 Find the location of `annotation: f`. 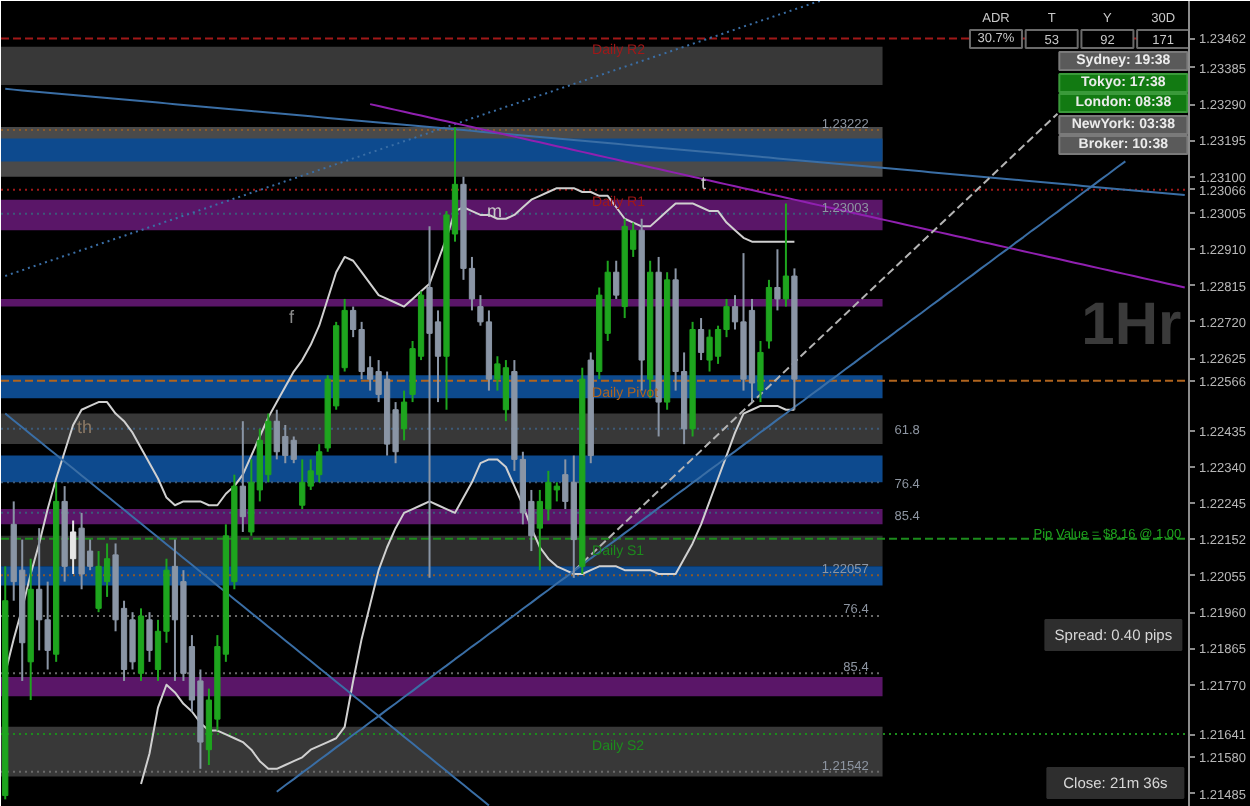

annotation: f is located at coordinates (292, 317).